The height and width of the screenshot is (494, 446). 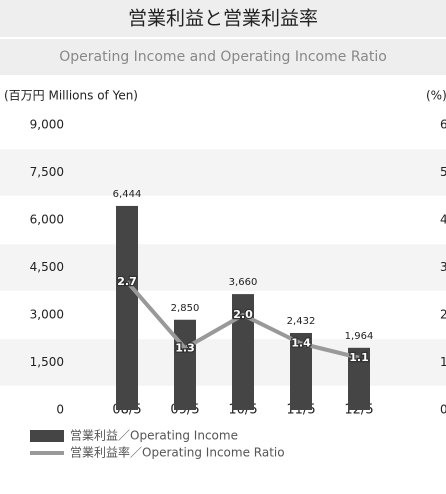 What do you see at coordinates (60, 410) in the screenshot?
I see `y-tick-label: 0` at bounding box center [60, 410].